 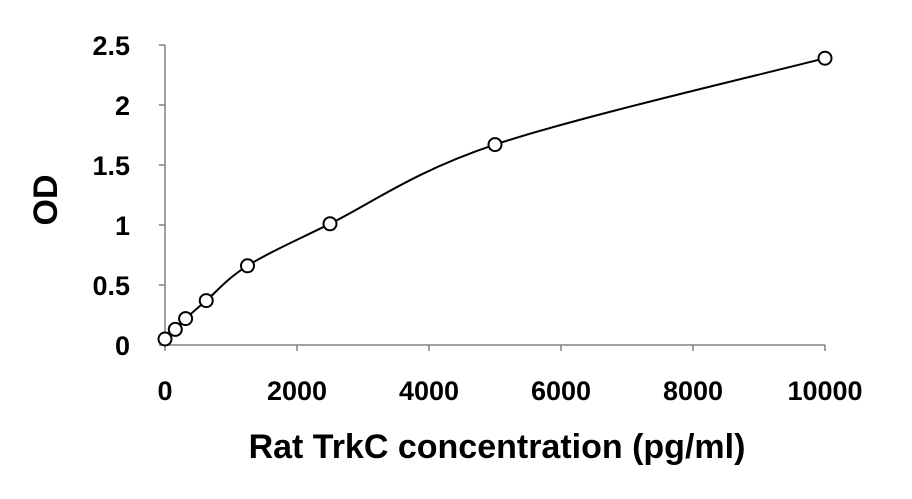 What do you see at coordinates (693, 391) in the screenshot?
I see `x-tick-label: 8000` at bounding box center [693, 391].